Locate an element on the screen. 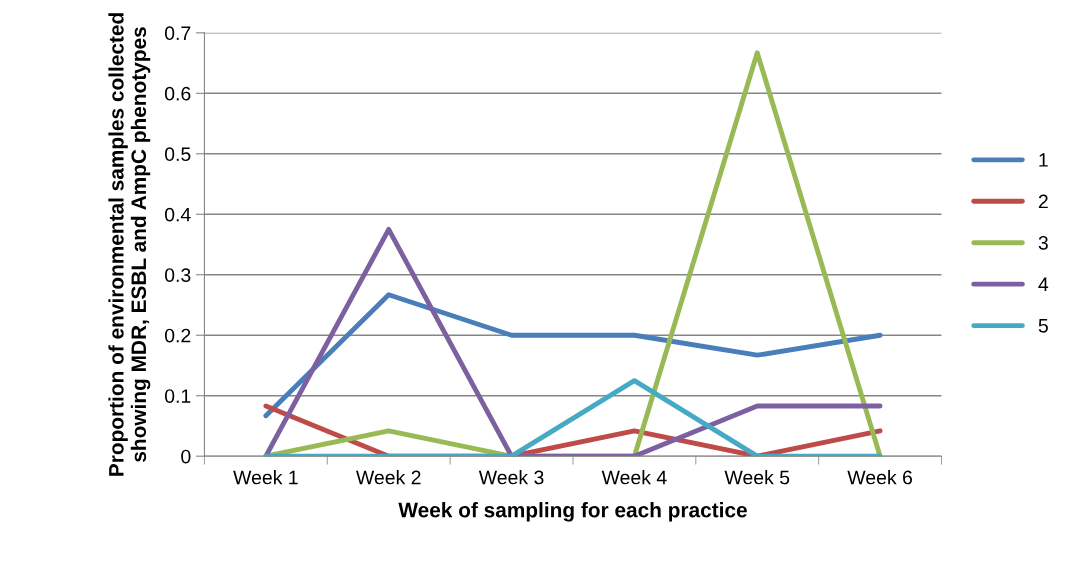 This screenshot has width=1076, height=576. legend-label: 2 is located at coordinates (1043, 201).